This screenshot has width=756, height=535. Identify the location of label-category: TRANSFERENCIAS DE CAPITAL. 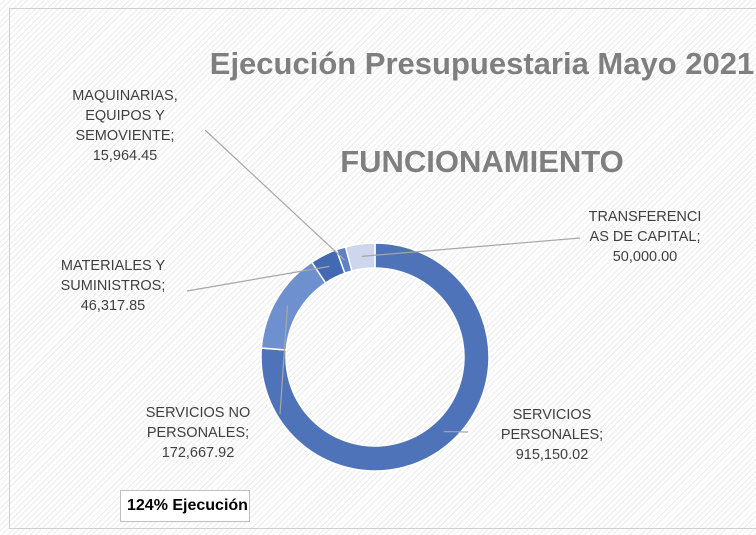
(645, 227).